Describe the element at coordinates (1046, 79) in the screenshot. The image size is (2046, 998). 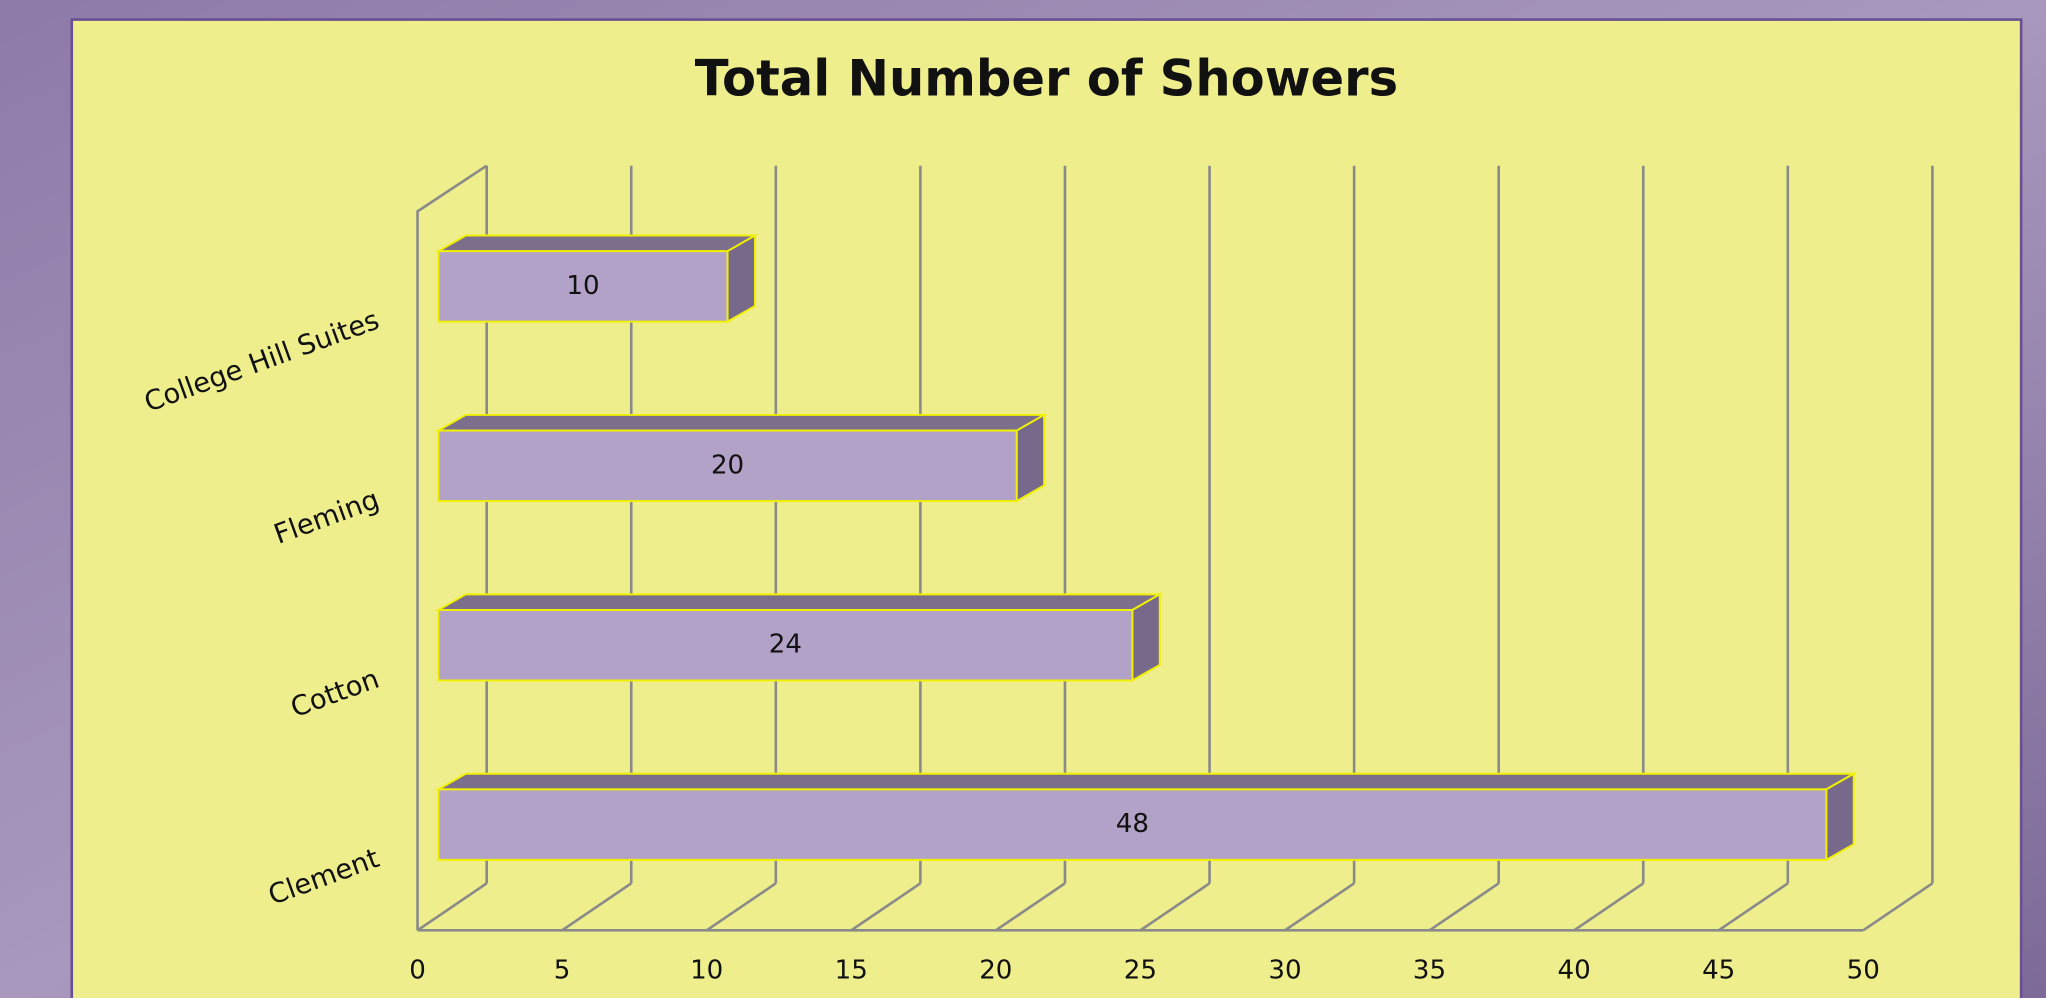
I see `chart-title: Total Number of Showers` at that location.